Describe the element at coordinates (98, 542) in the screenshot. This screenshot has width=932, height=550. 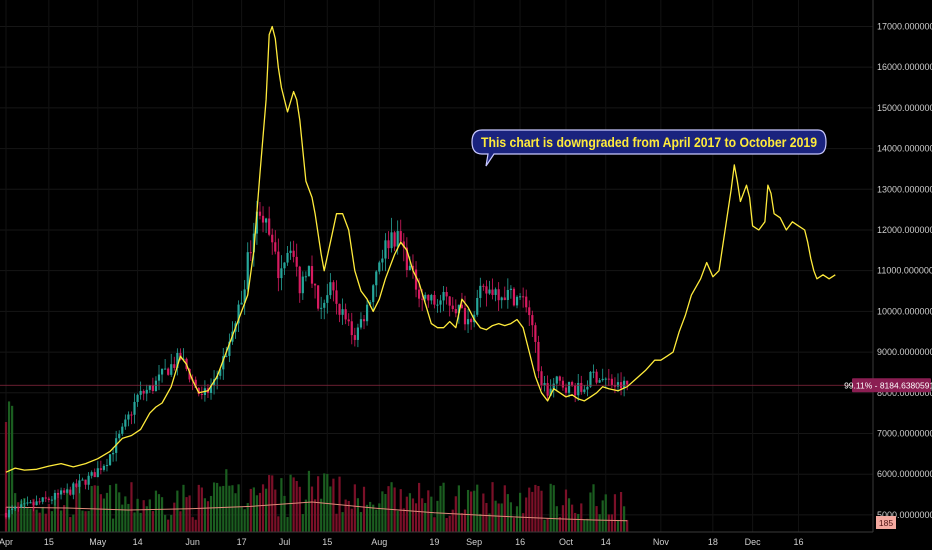
I see `x-tick-label: May` at that location.